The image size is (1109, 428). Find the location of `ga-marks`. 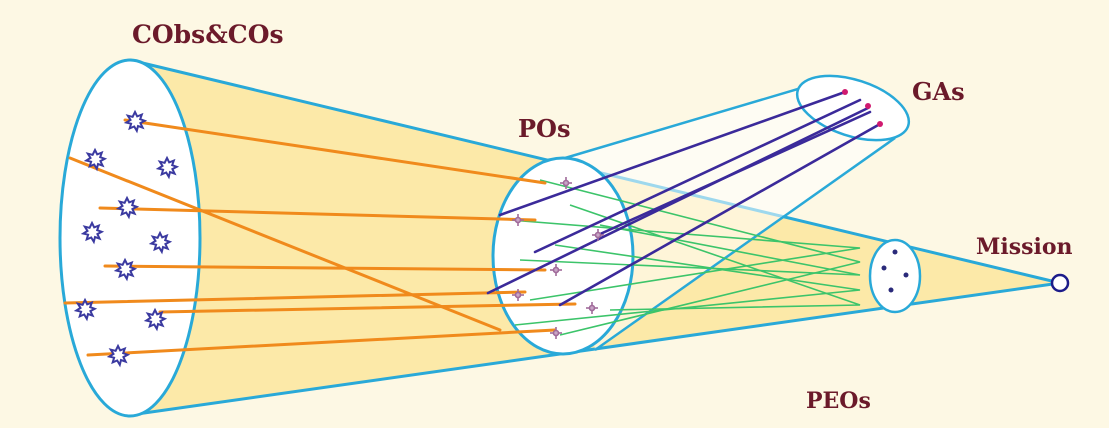

ga-marks is located at coordinates (862, 108).